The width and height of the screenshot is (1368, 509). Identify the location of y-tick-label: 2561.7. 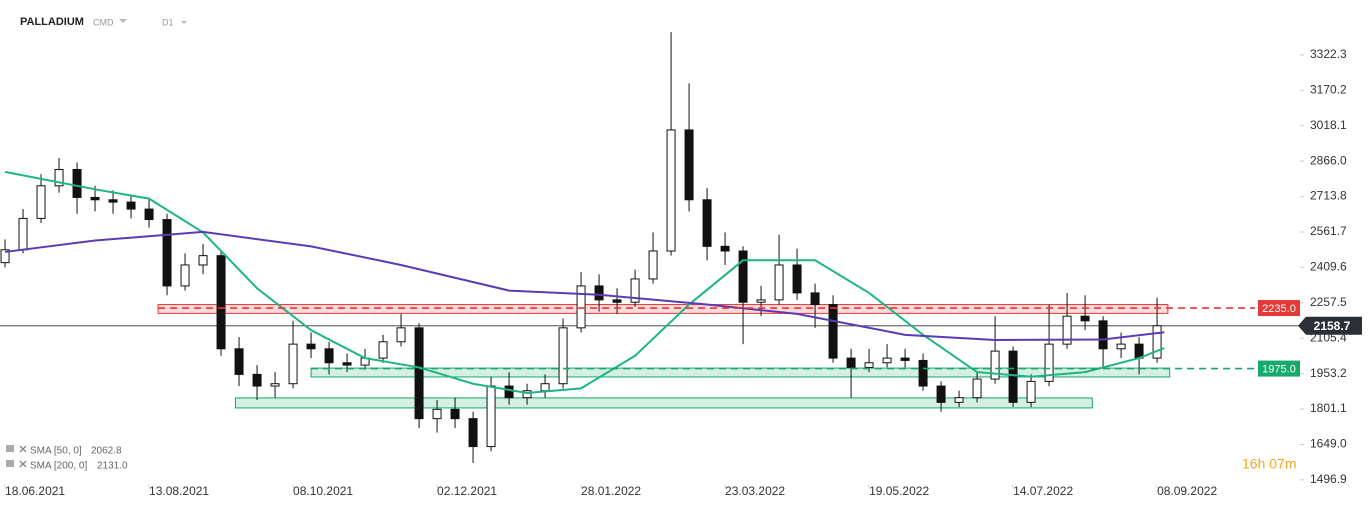
(1328, 231).